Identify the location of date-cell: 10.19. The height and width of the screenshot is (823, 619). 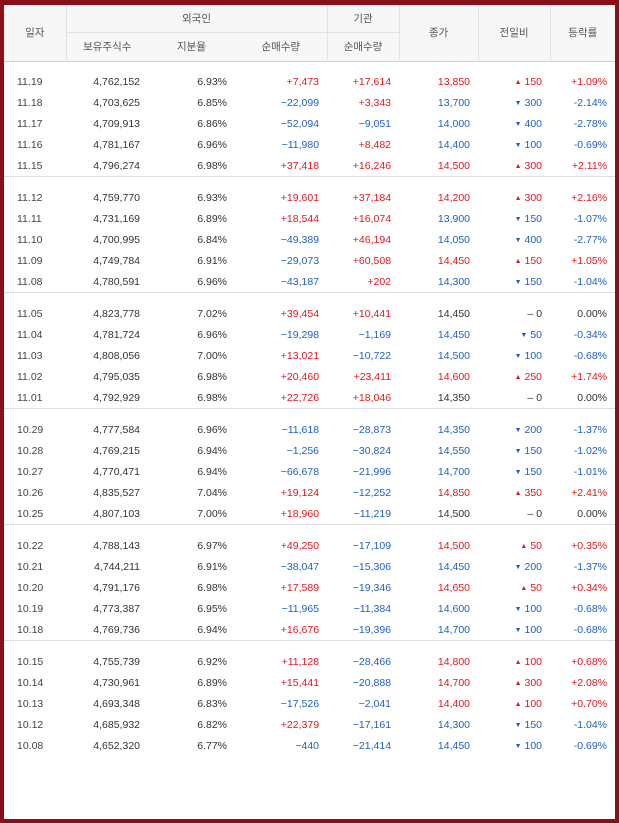
(30, 609).